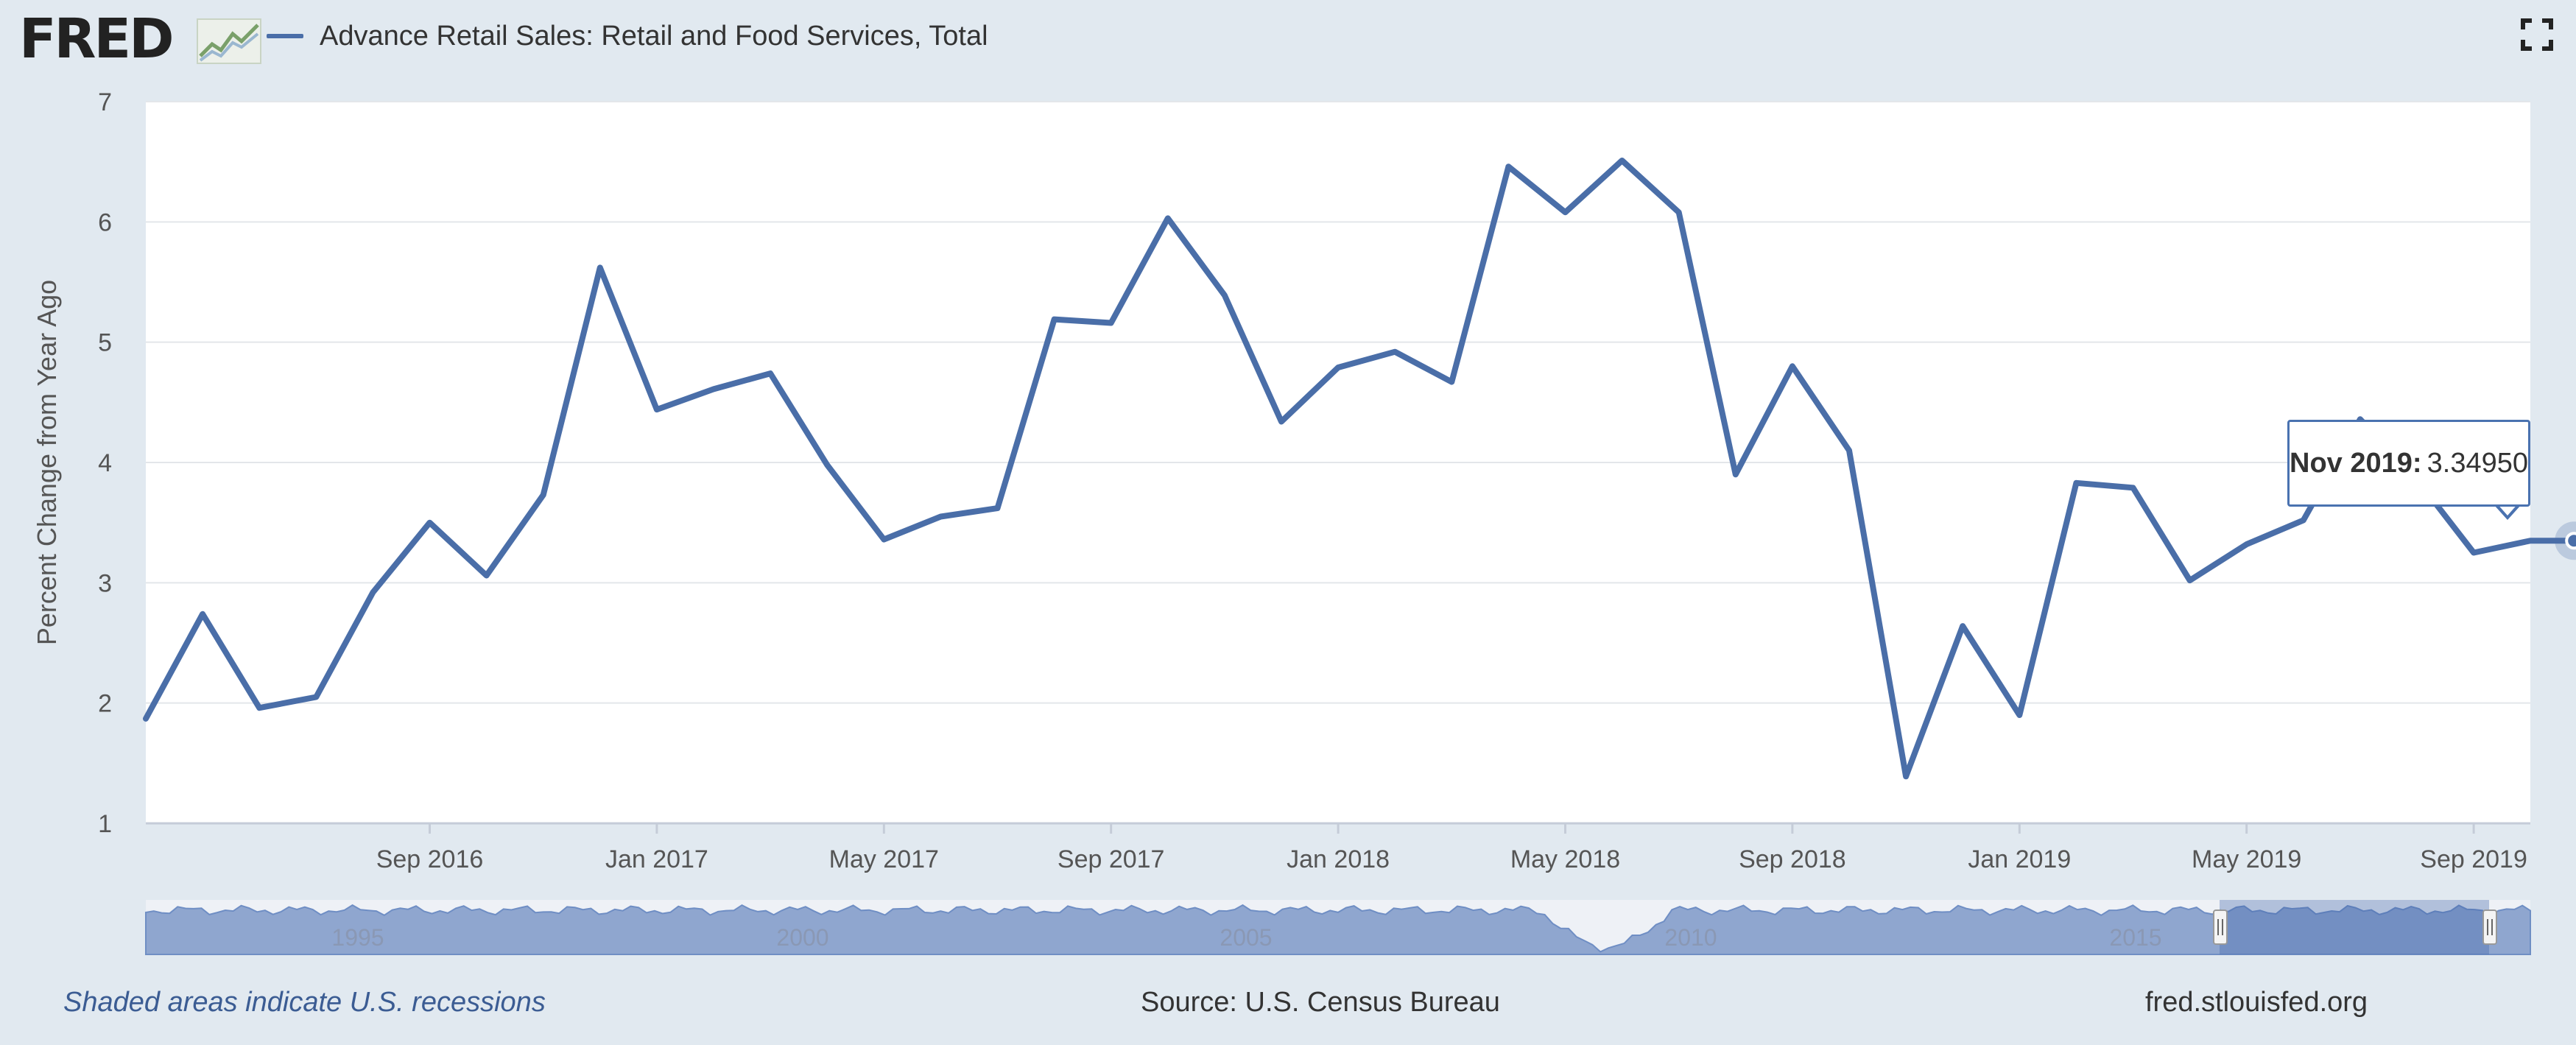 The height and width of the screenshot is (1045, 2576). Describe the element at coordinates (97, 39) in the screenshot. I see `fred-logo-text: FRED` at that location.